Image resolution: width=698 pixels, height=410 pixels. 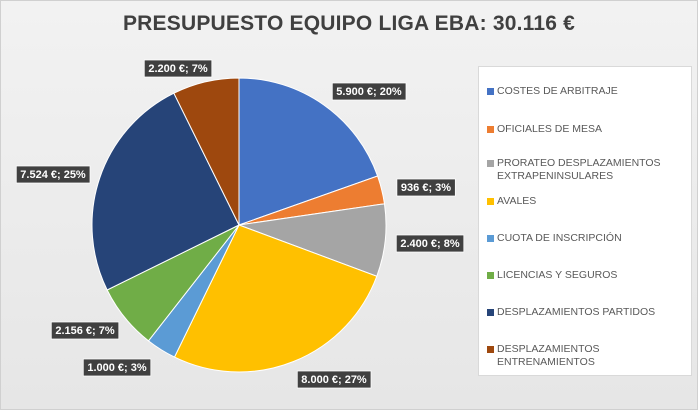 I want to click on svg-text: 5.900 €; 20%, so click(x=369, y=92).